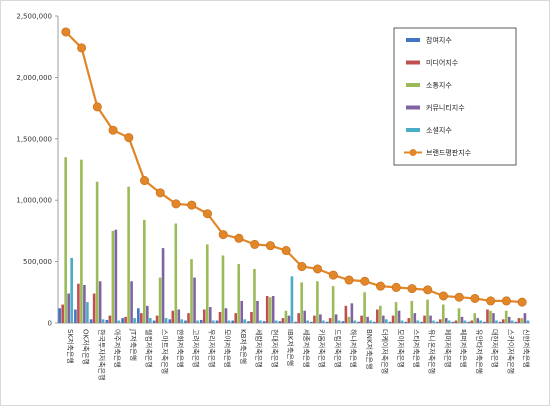  What do you see at coordinates (34, 78) in the screenshot?
I see `y-tick-label: 2,000,000` at bounding box center [34, 78].